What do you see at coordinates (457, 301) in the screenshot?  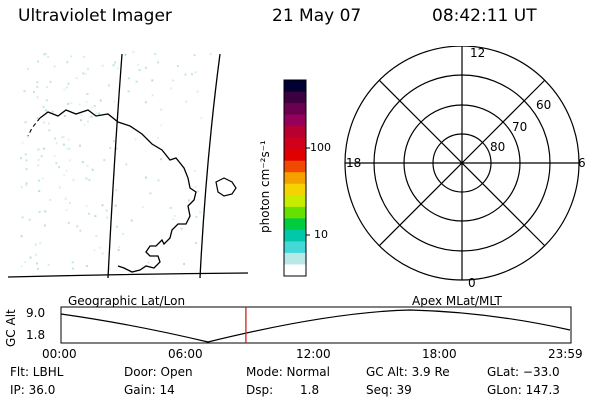 I see `polar-projection-label: Apex MLat/MLT` at bounding box center [457, 301].